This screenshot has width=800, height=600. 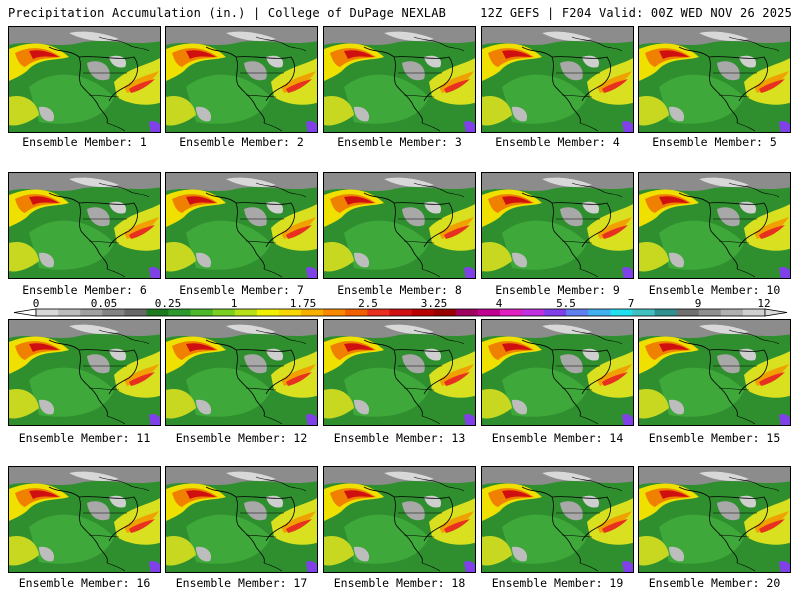 I want to click on colorbar-tick-label: 1, so click(x=234, y=303).